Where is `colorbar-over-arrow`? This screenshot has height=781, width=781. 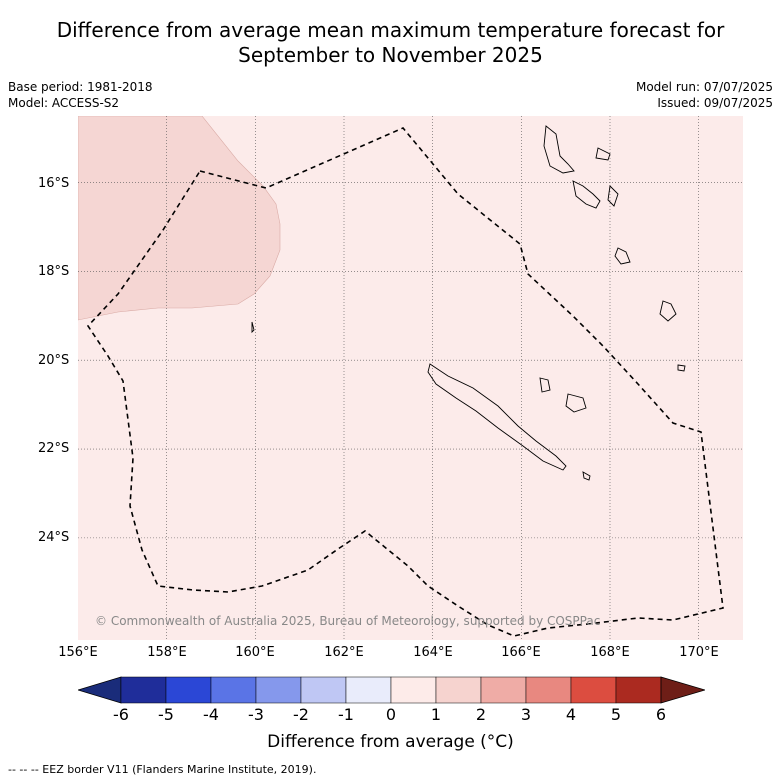
colorbar-over-arrow is located at coordinates (682, 690).